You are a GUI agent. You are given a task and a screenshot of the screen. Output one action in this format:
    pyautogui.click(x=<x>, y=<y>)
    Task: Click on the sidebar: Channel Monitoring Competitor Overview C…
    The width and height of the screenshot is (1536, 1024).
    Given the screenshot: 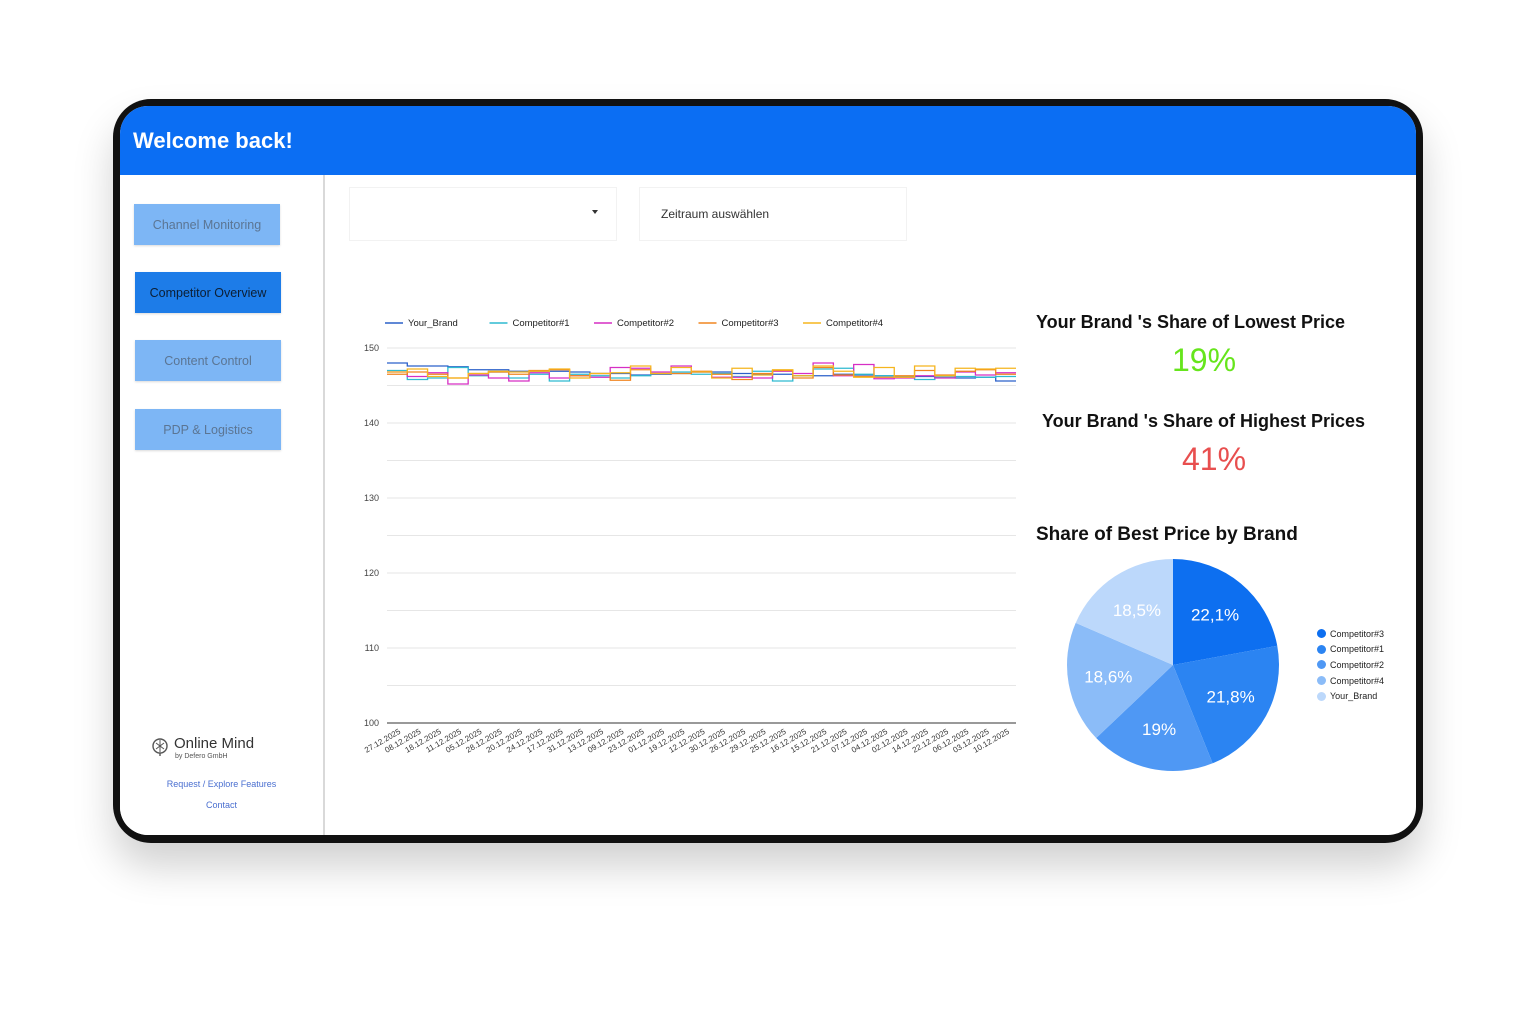 What is the action you would take?
    pyautogui.click(x=222, y=505)
    